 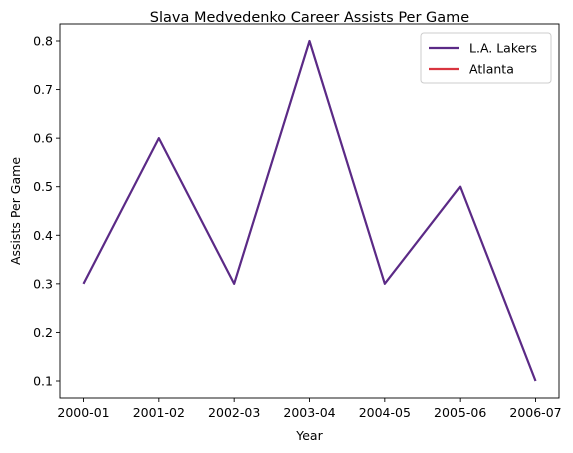 I want to click on x-tick-label: 2002-03, so click(x=234, y=412).